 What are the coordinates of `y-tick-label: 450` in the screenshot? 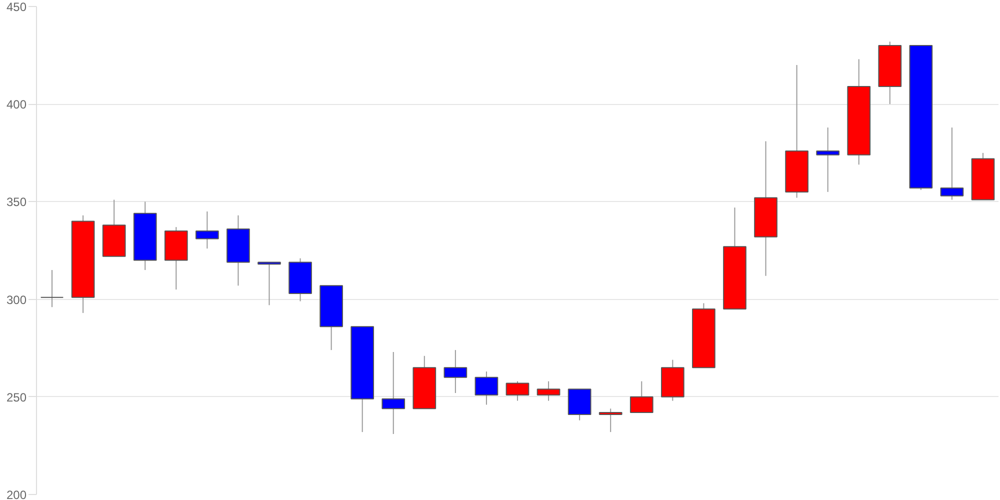 It's located at (16, 7).